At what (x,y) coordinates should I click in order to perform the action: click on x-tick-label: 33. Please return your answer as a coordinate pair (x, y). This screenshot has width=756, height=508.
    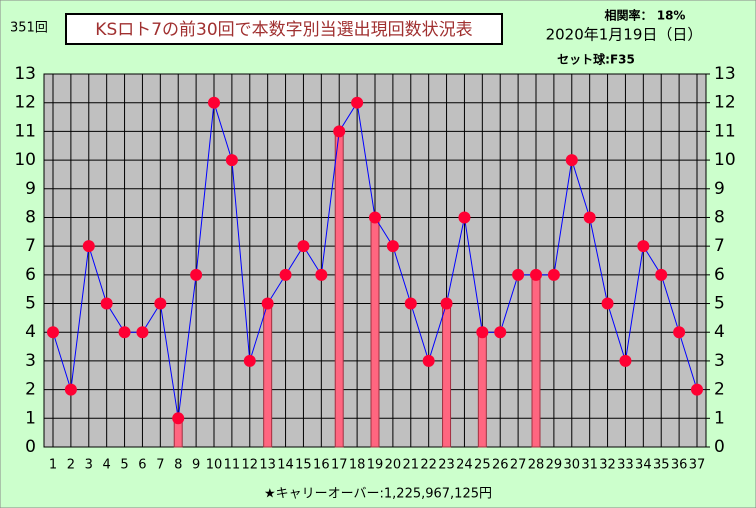
    Looking at the image, I should click on (625, 465).